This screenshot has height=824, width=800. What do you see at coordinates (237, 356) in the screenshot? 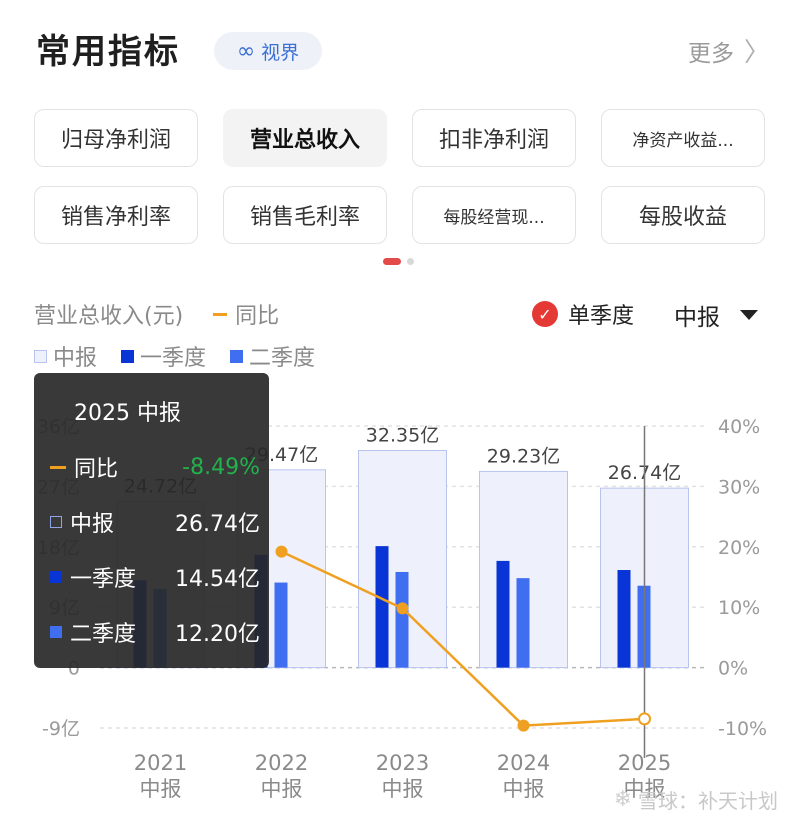
I see `legend-swatch-q2` at bounding box center [237, 356].